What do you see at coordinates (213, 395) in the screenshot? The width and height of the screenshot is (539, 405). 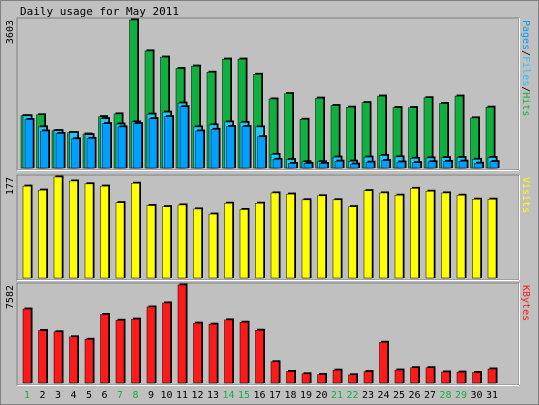 I see `day-label-13: 13` at bounding box center [213, 395].